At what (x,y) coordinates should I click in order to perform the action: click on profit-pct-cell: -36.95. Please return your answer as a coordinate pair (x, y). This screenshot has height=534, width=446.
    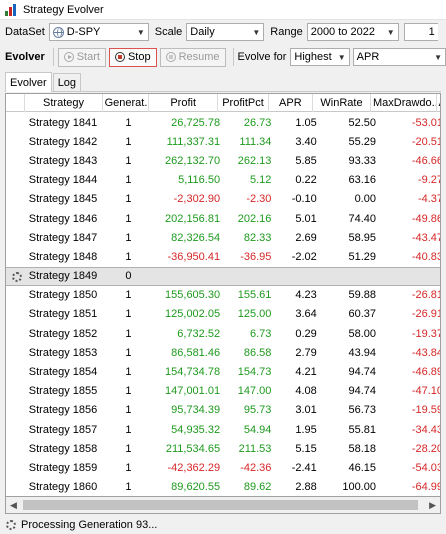
    Looking at the image, I should click on (256, 256).